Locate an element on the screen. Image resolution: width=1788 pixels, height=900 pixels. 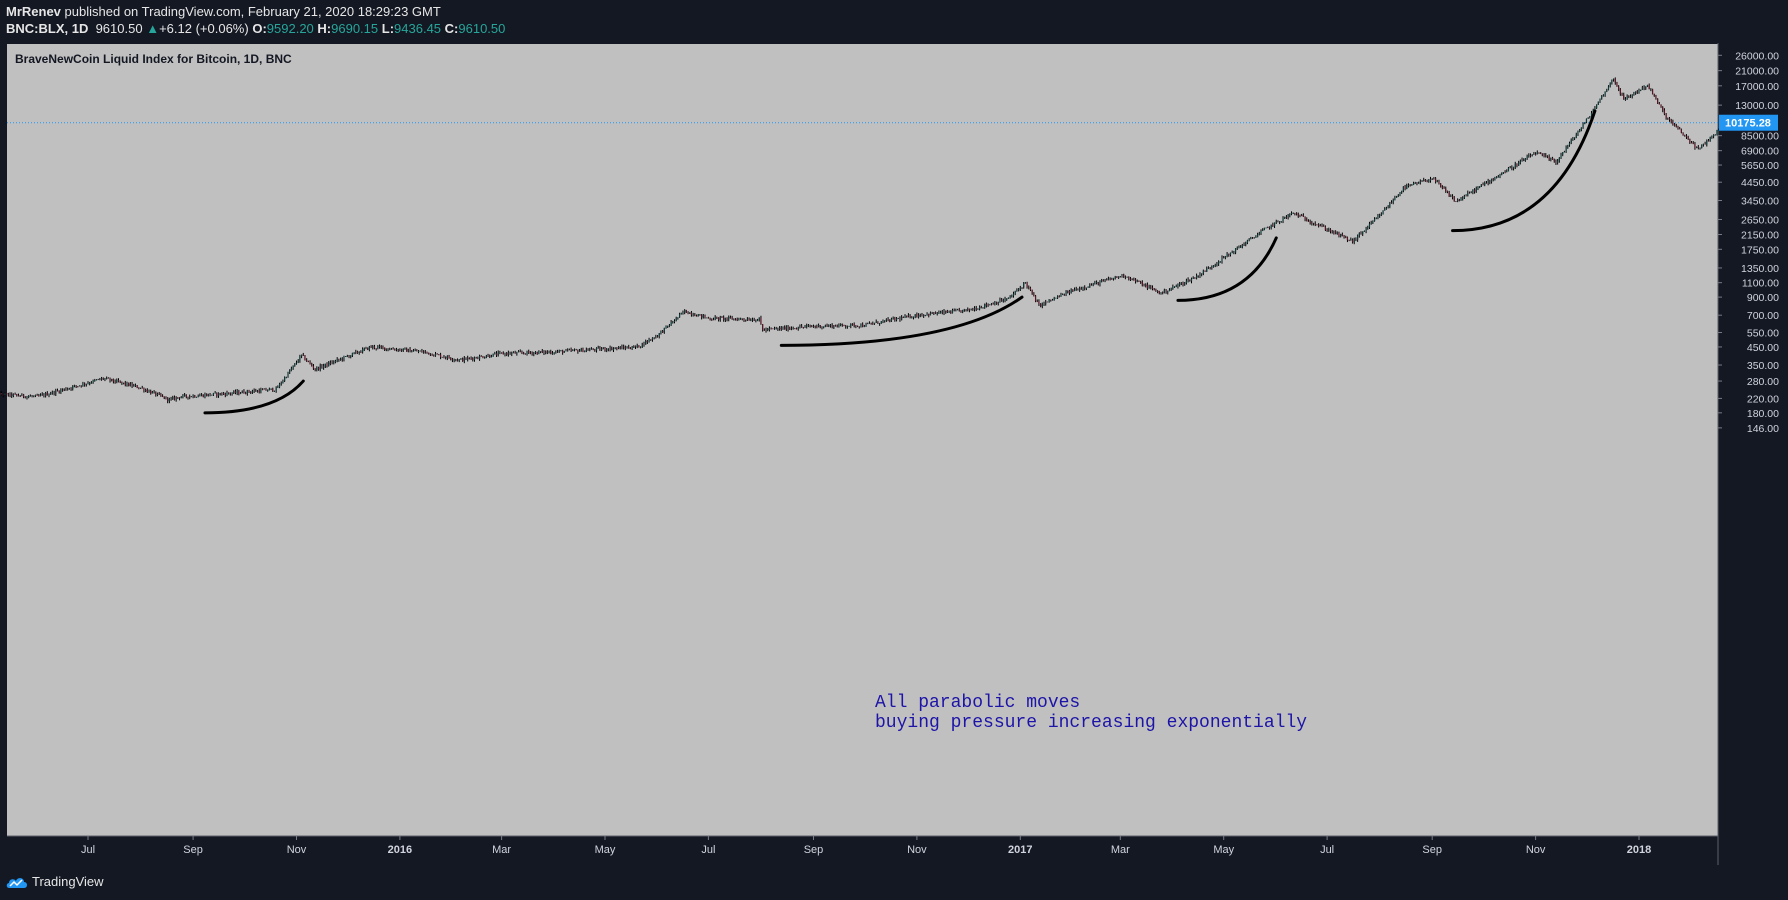
up-triangle-icon: ▲ is located at coordinates (153, 28).